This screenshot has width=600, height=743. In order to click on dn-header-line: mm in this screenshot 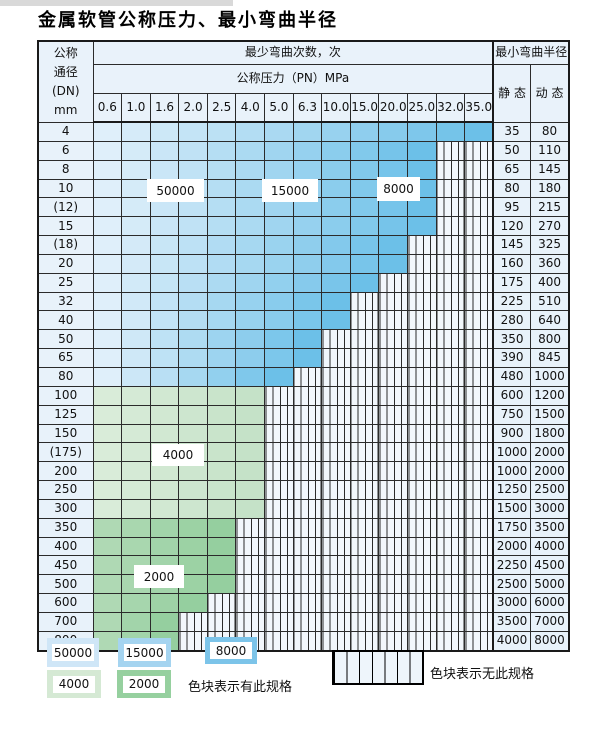, I will do `click(66, 109)`.